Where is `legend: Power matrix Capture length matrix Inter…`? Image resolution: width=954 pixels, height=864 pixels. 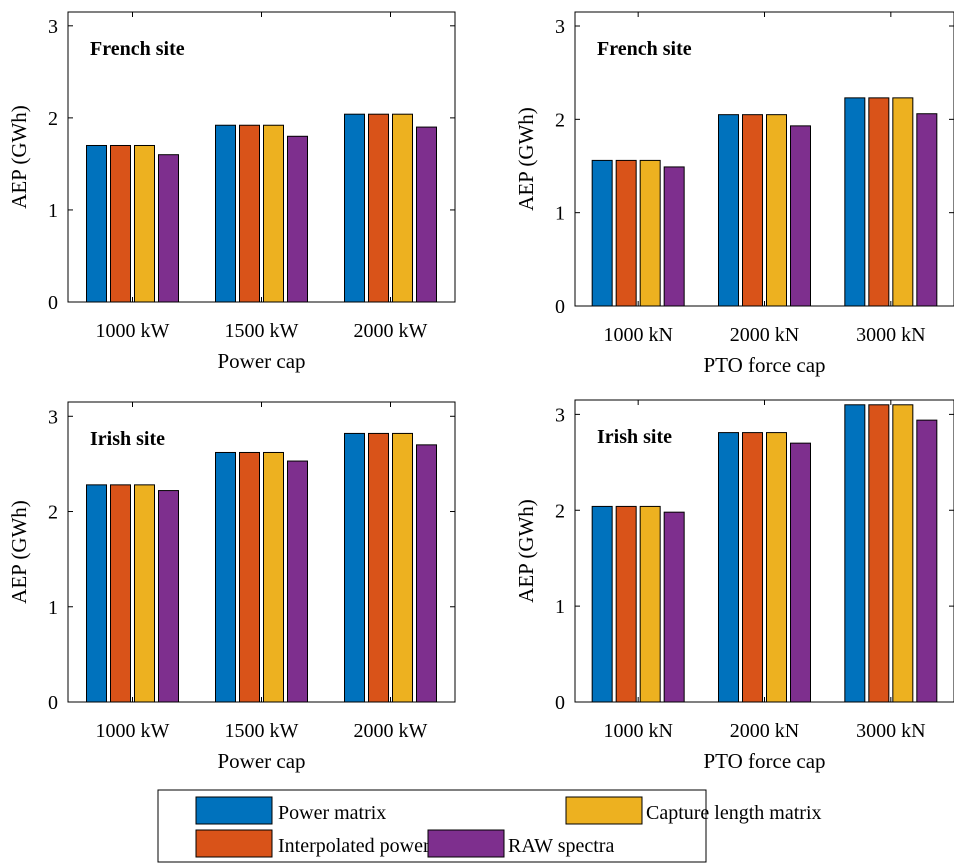 legend: Power matrix Capture length matrix Inter… is located at coordinates (489, 826).